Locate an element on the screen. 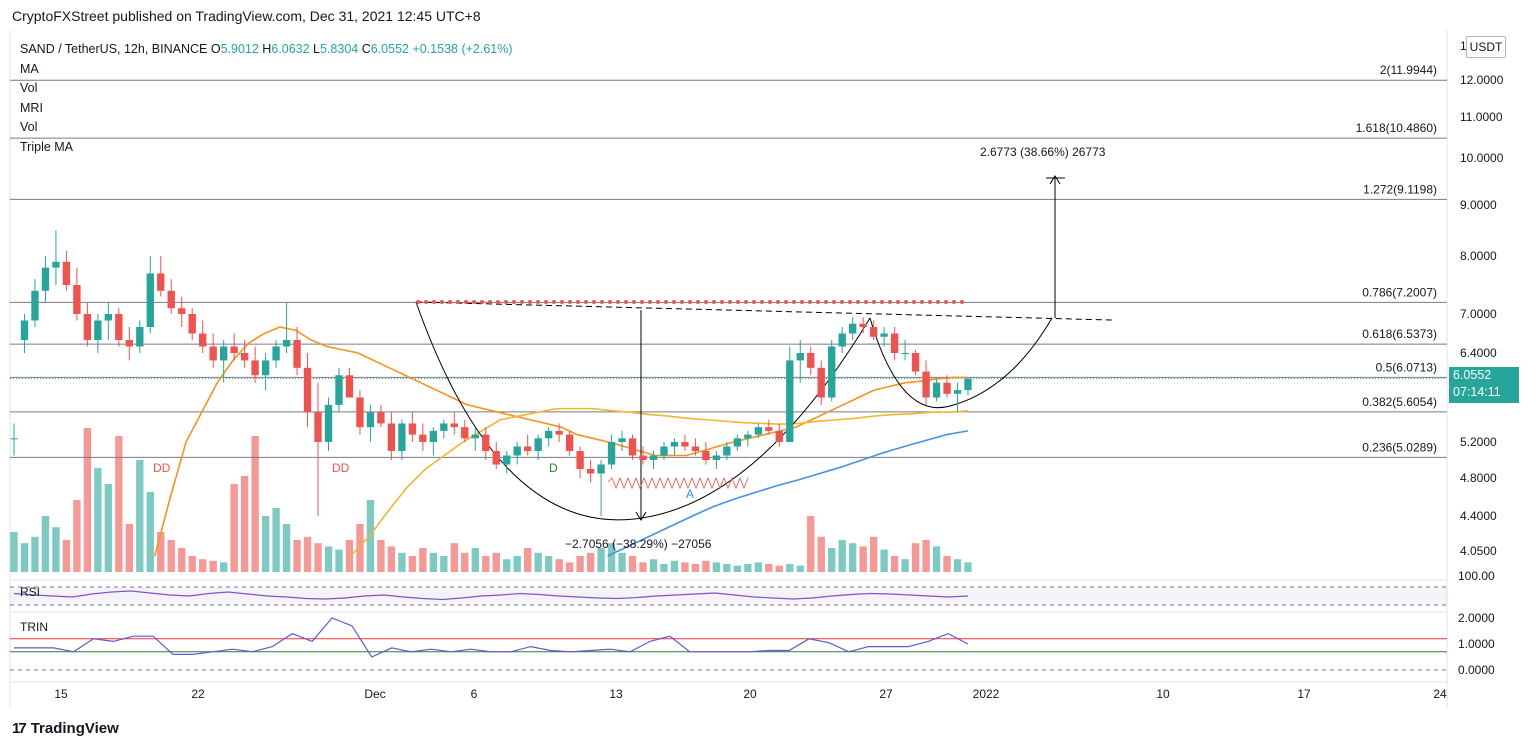 Image resolution: width=1536 pixels, height=749 pixels. price-tick: 12.0000 is located at coordinates (1482, 80).